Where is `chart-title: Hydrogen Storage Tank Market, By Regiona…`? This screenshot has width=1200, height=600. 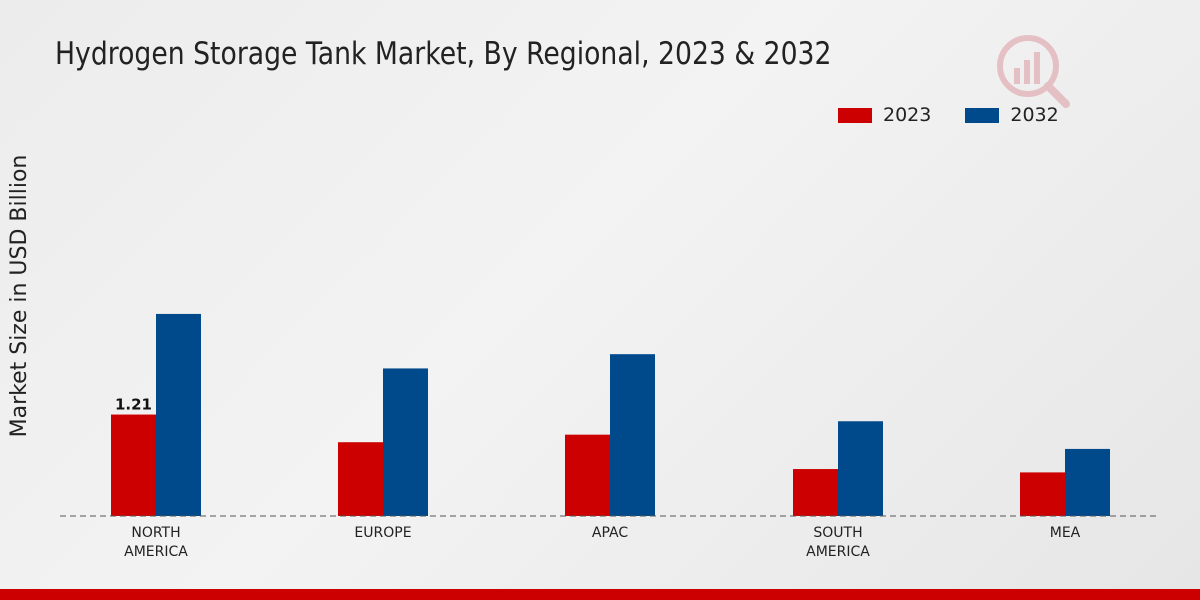
chart-title: Hydrogen Storage Tank Market, By Regiona… is located at coordinates (443, 54).